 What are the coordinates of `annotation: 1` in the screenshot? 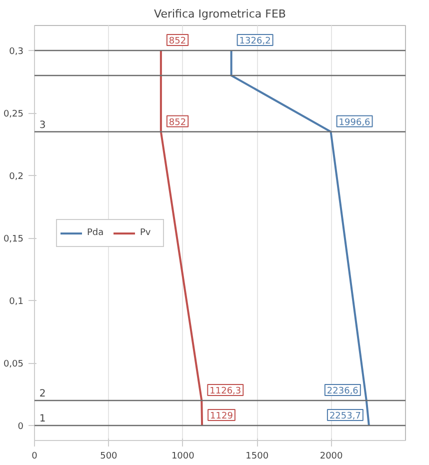 It's located at (42, 419).